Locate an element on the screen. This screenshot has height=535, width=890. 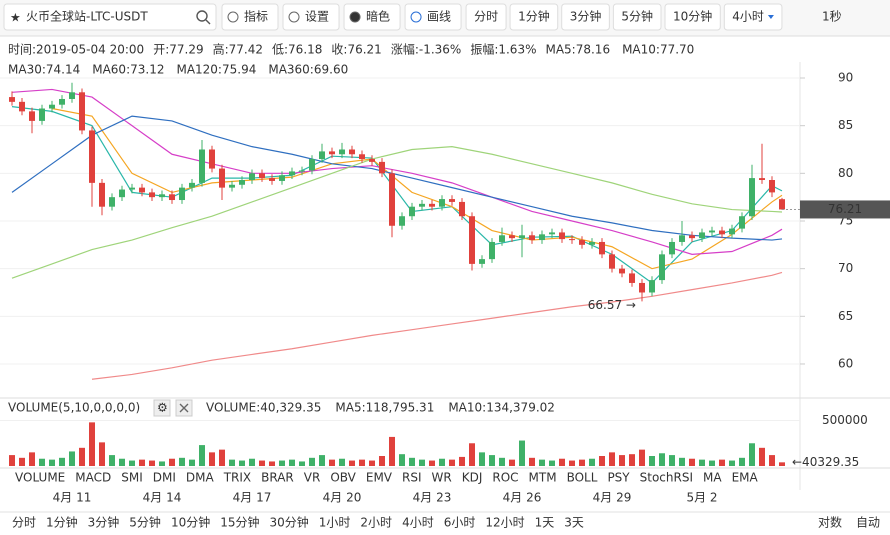
indicator-tab: PSY is located at coordinates (618, 478).